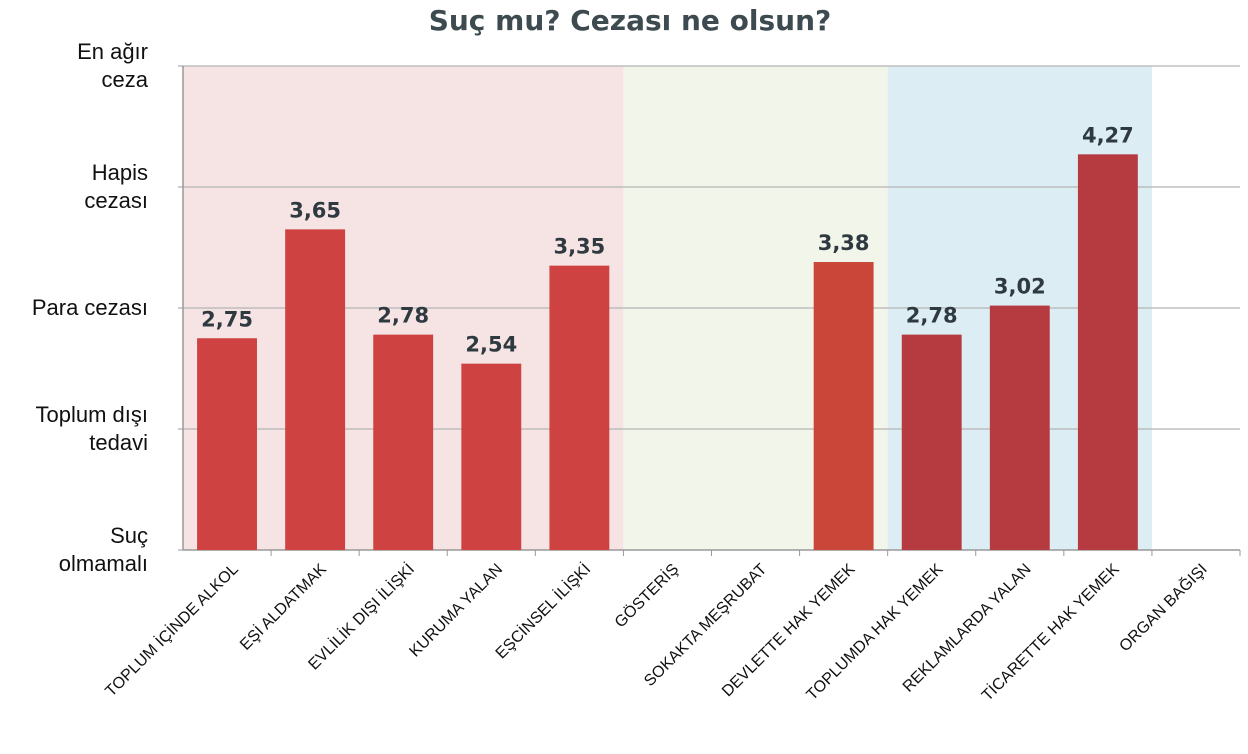  I want to click on value-label: 2,54, so click(491, 345).